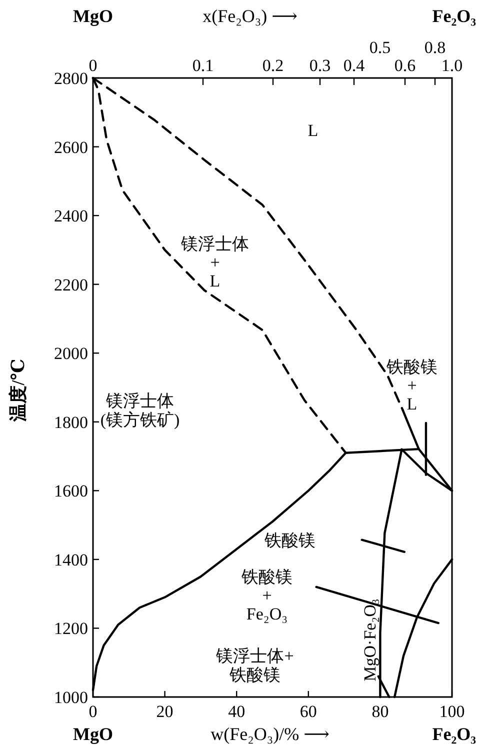 The width and height of the screenshot is (478, 748). Describe the element at coordinates (71, 560) in the screenshot. I see `y-tick-label: 1400` at that location.